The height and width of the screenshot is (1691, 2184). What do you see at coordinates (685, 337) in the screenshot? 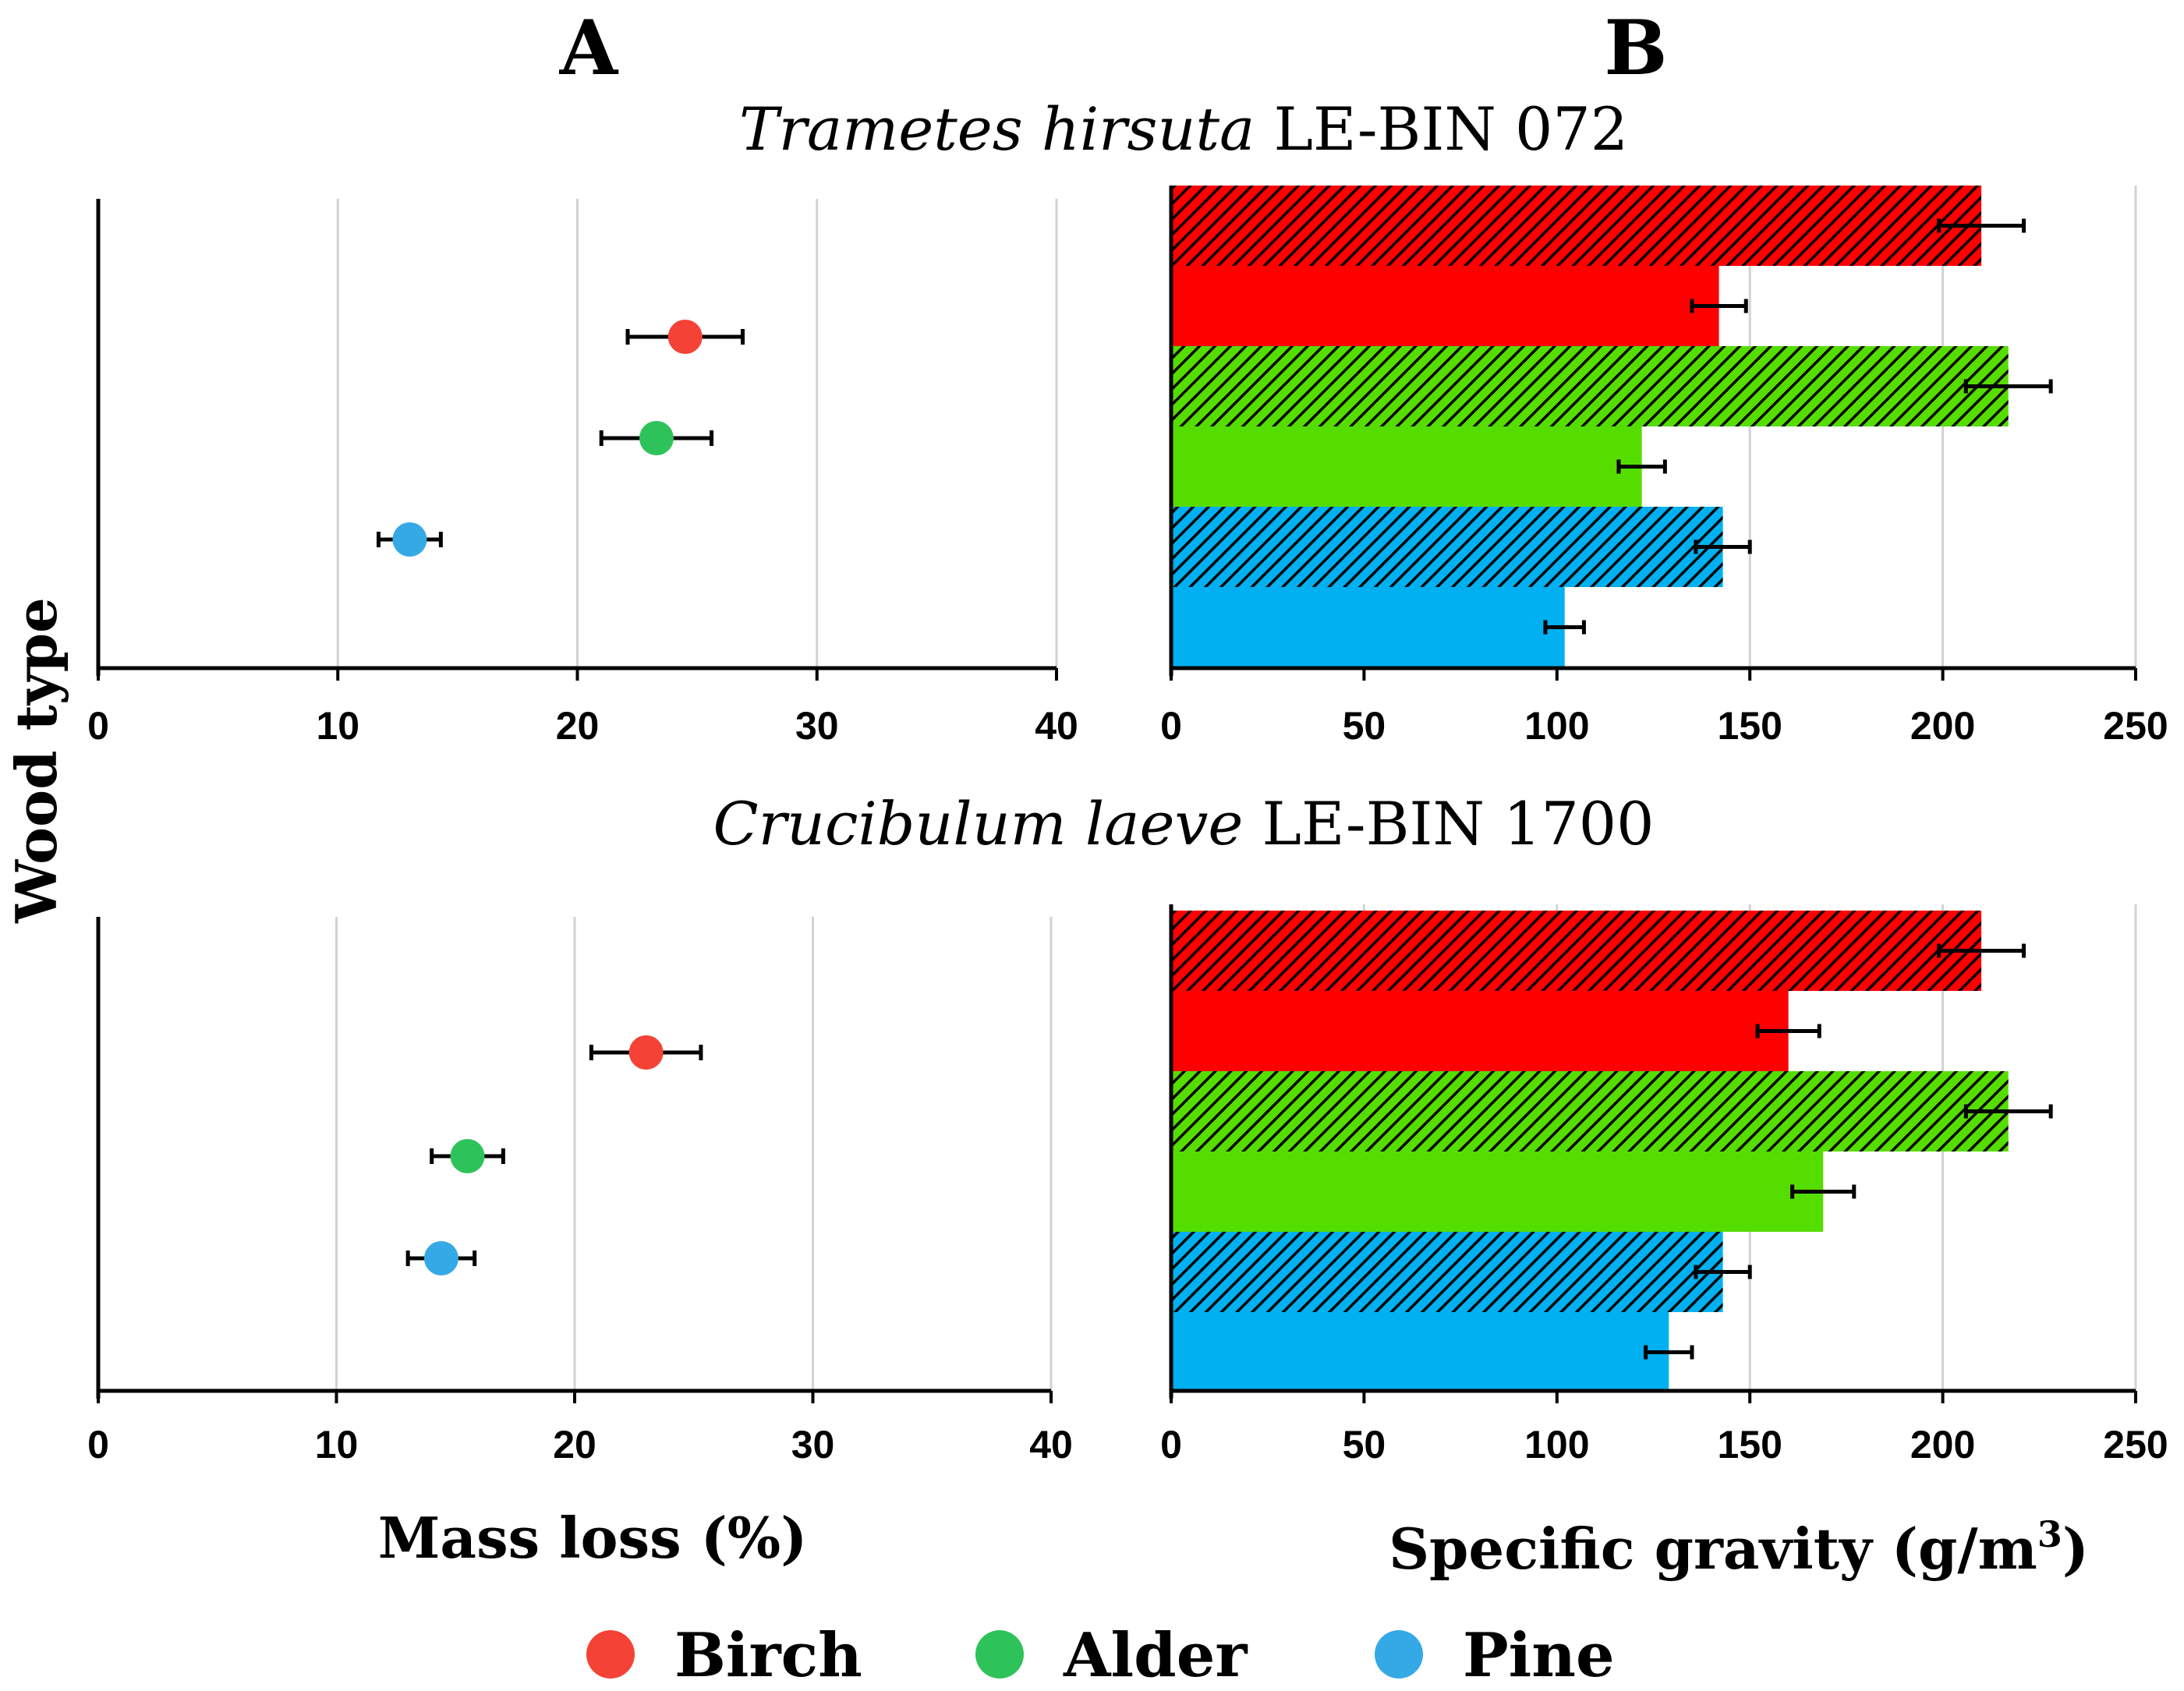
I see `point-a-top-birch` at bounding box center [685, 337].